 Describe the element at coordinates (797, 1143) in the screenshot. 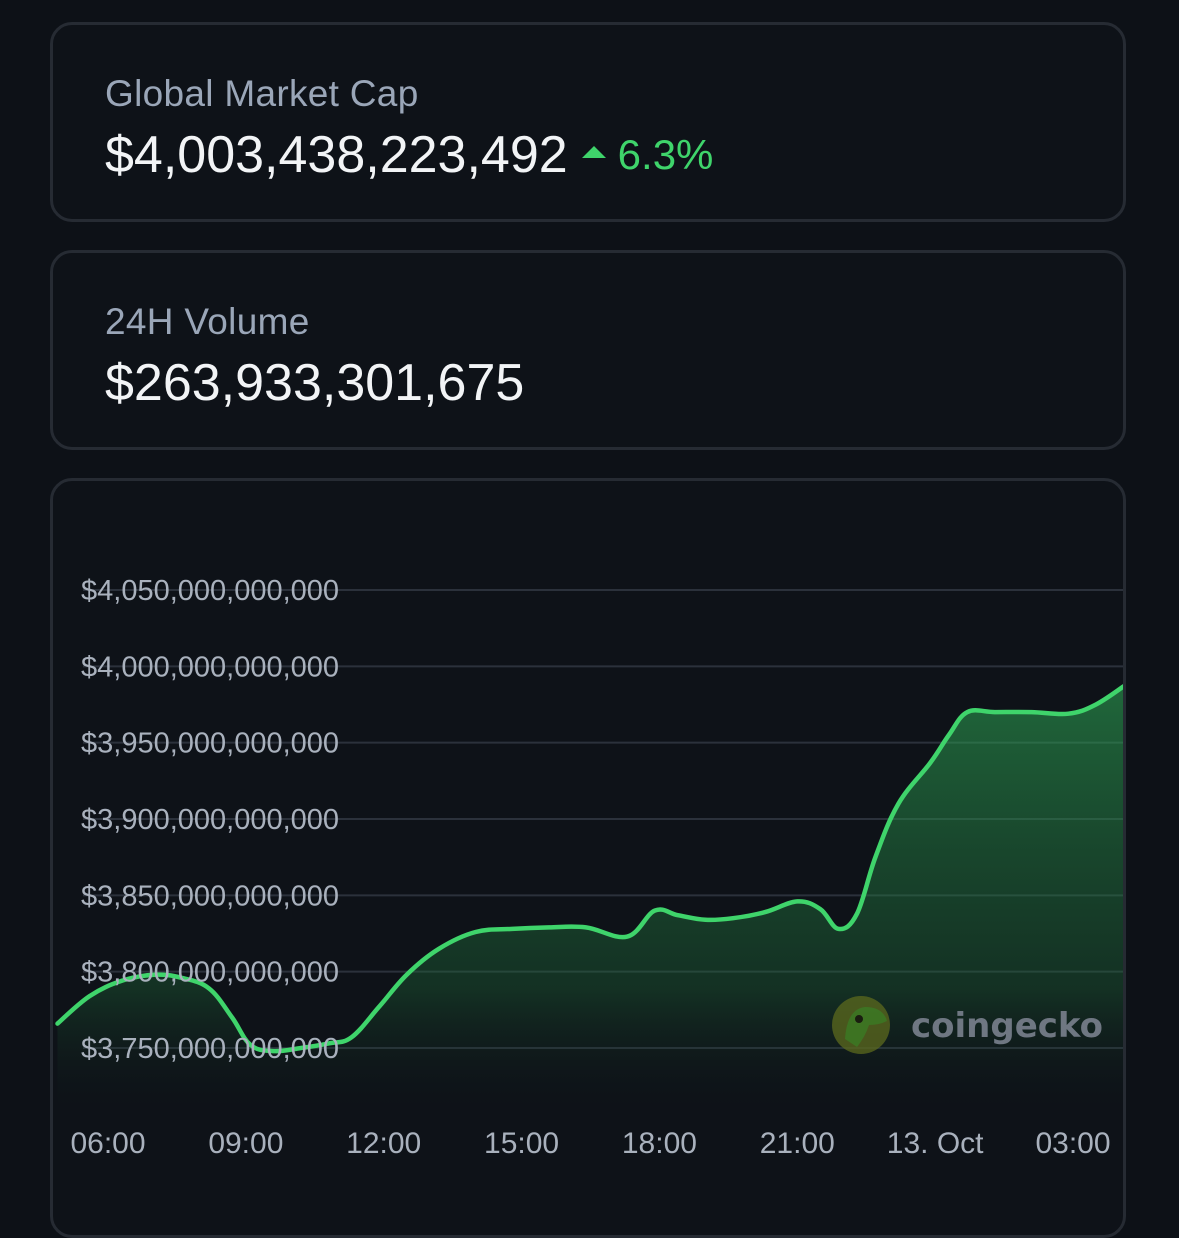

I see `x-tick-label: 21:00` at that location.